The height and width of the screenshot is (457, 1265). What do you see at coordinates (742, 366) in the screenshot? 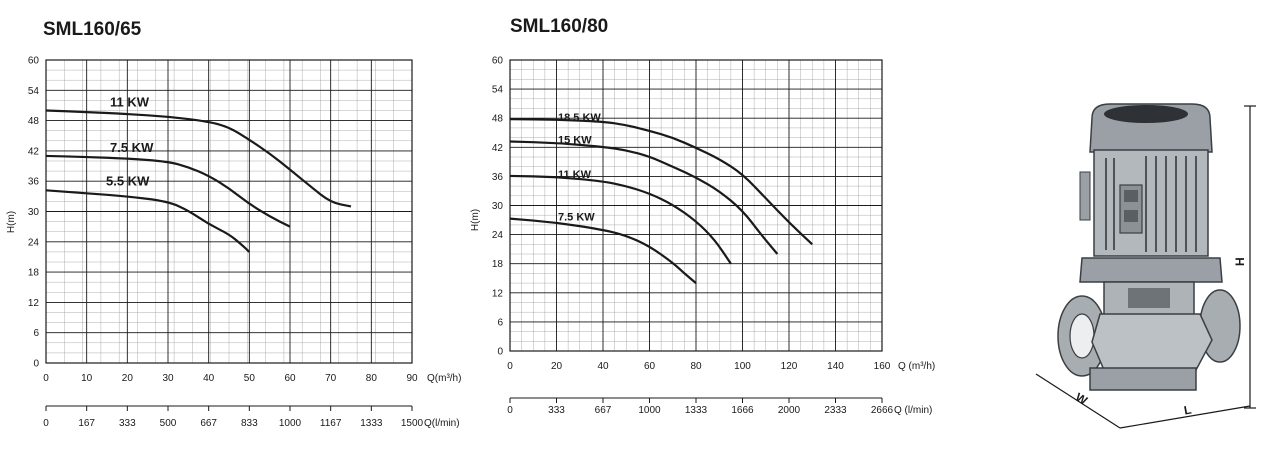
I see `x-tick-label: 100` at bounding box center [742, 366].